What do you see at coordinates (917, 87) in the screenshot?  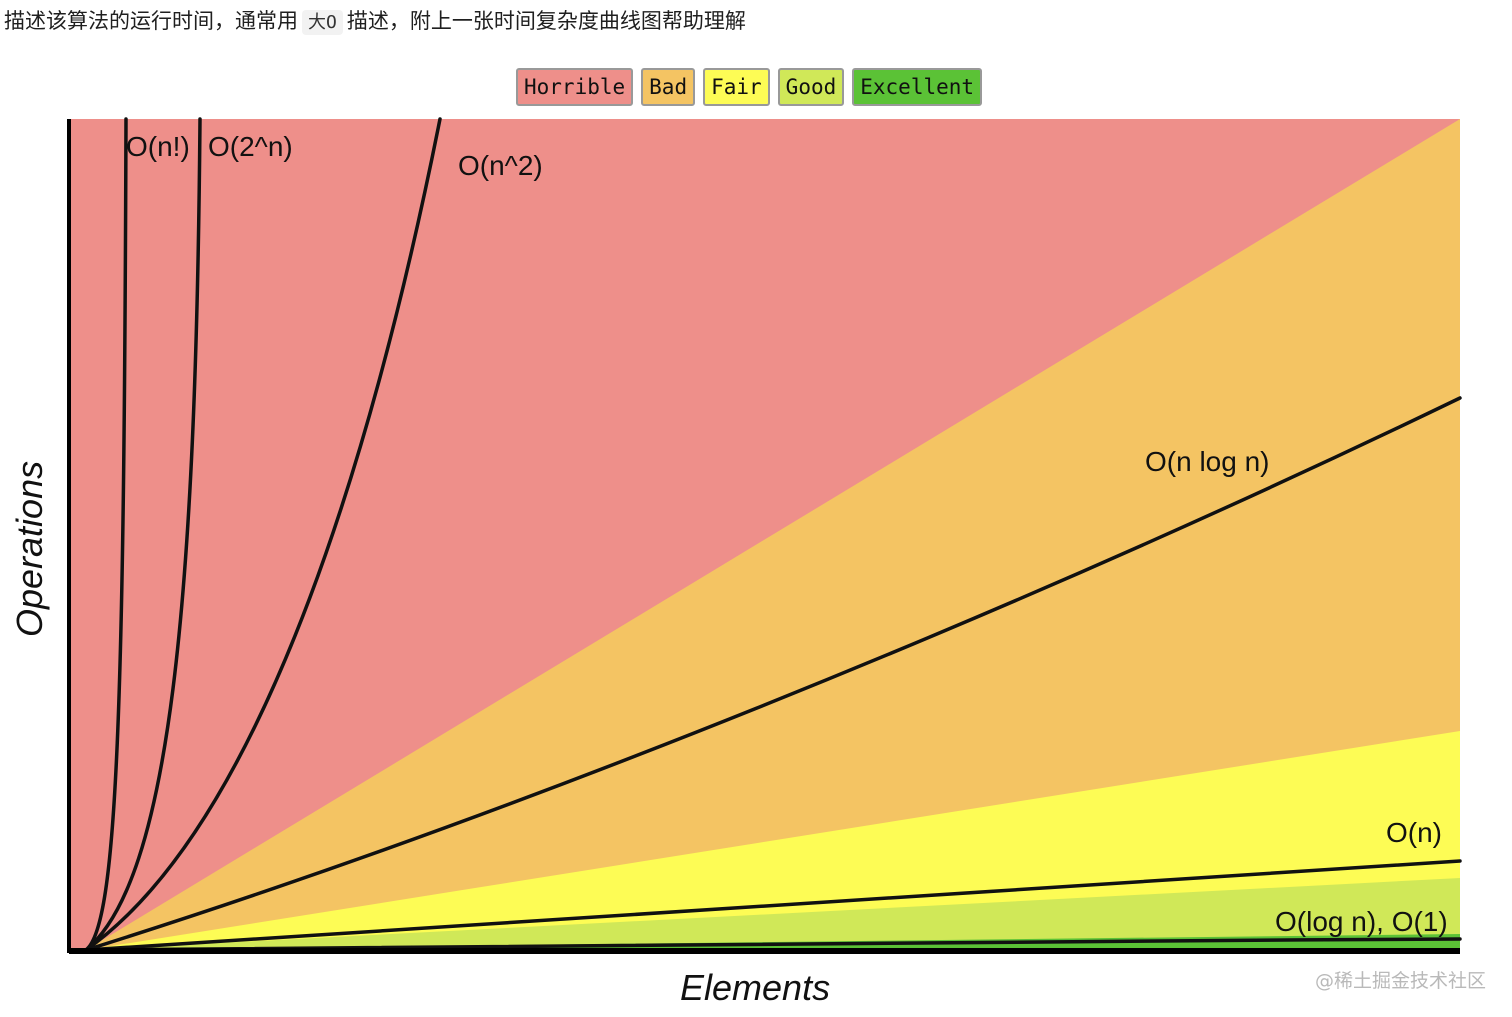 I see `legend-item-excellent: Excellent` at bounding box center [917, 87].